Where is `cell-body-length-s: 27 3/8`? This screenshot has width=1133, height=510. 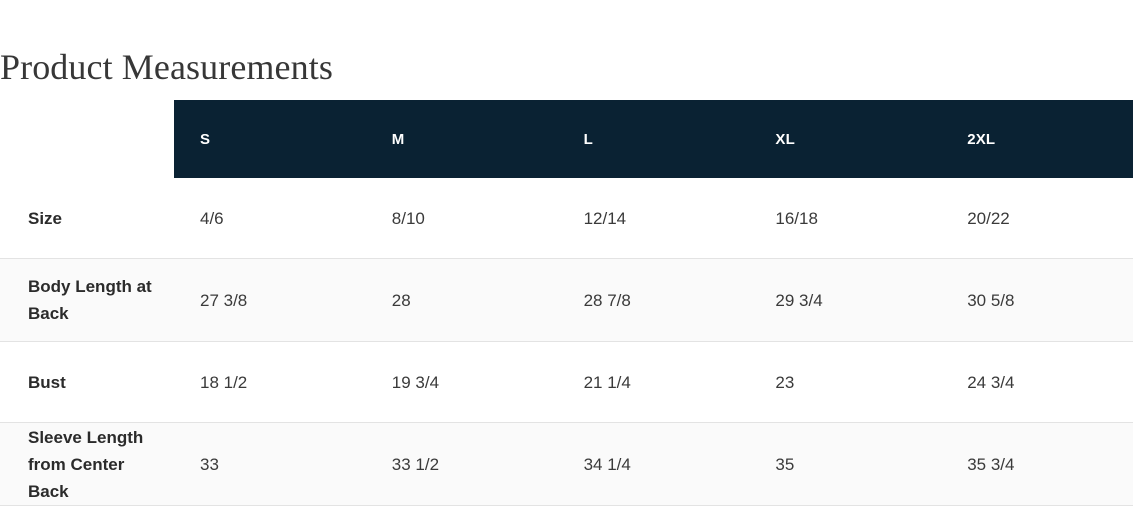 cell-body-length-s: 27 3/8 is located at coordinates (270, 300).